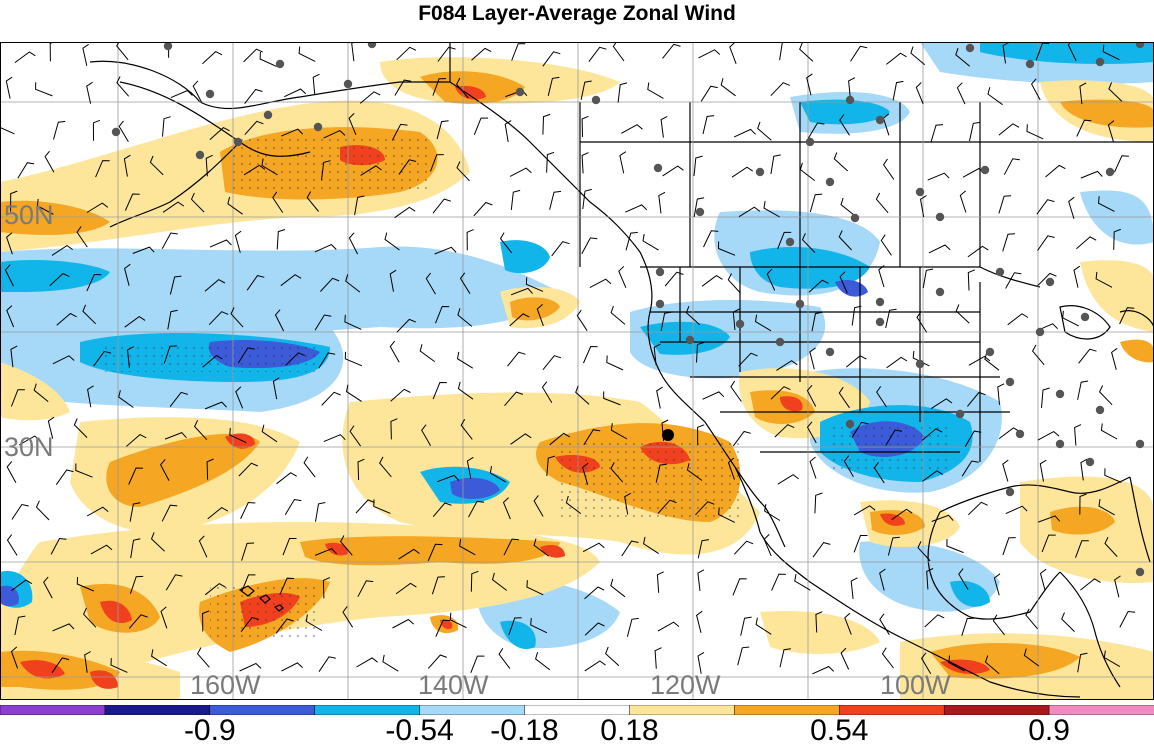  I want to click on lat-label-50n: 50N, so click(29, 215).